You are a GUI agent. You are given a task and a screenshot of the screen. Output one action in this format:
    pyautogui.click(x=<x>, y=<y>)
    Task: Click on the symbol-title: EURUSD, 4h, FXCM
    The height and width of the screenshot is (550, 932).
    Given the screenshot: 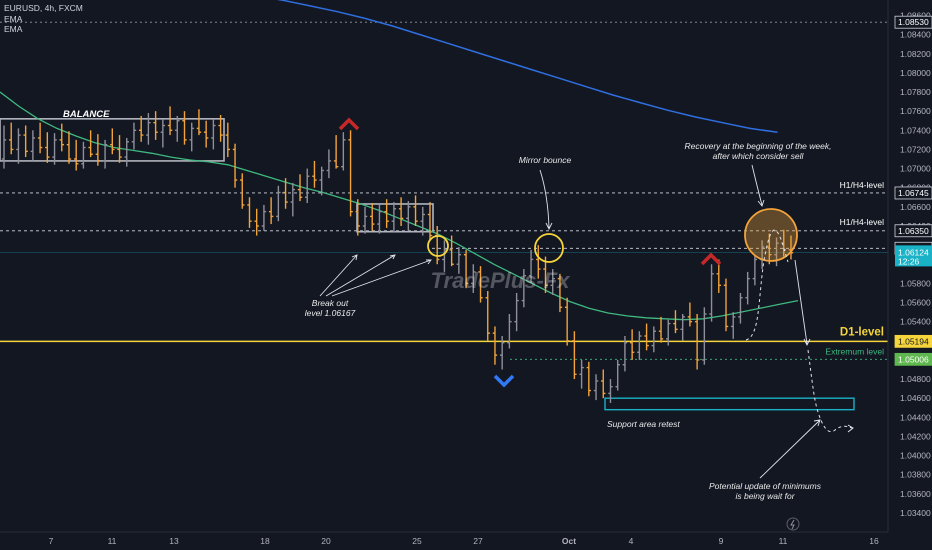 What is the action you would take?
    pyautogui.click(x=43, y=8)
    